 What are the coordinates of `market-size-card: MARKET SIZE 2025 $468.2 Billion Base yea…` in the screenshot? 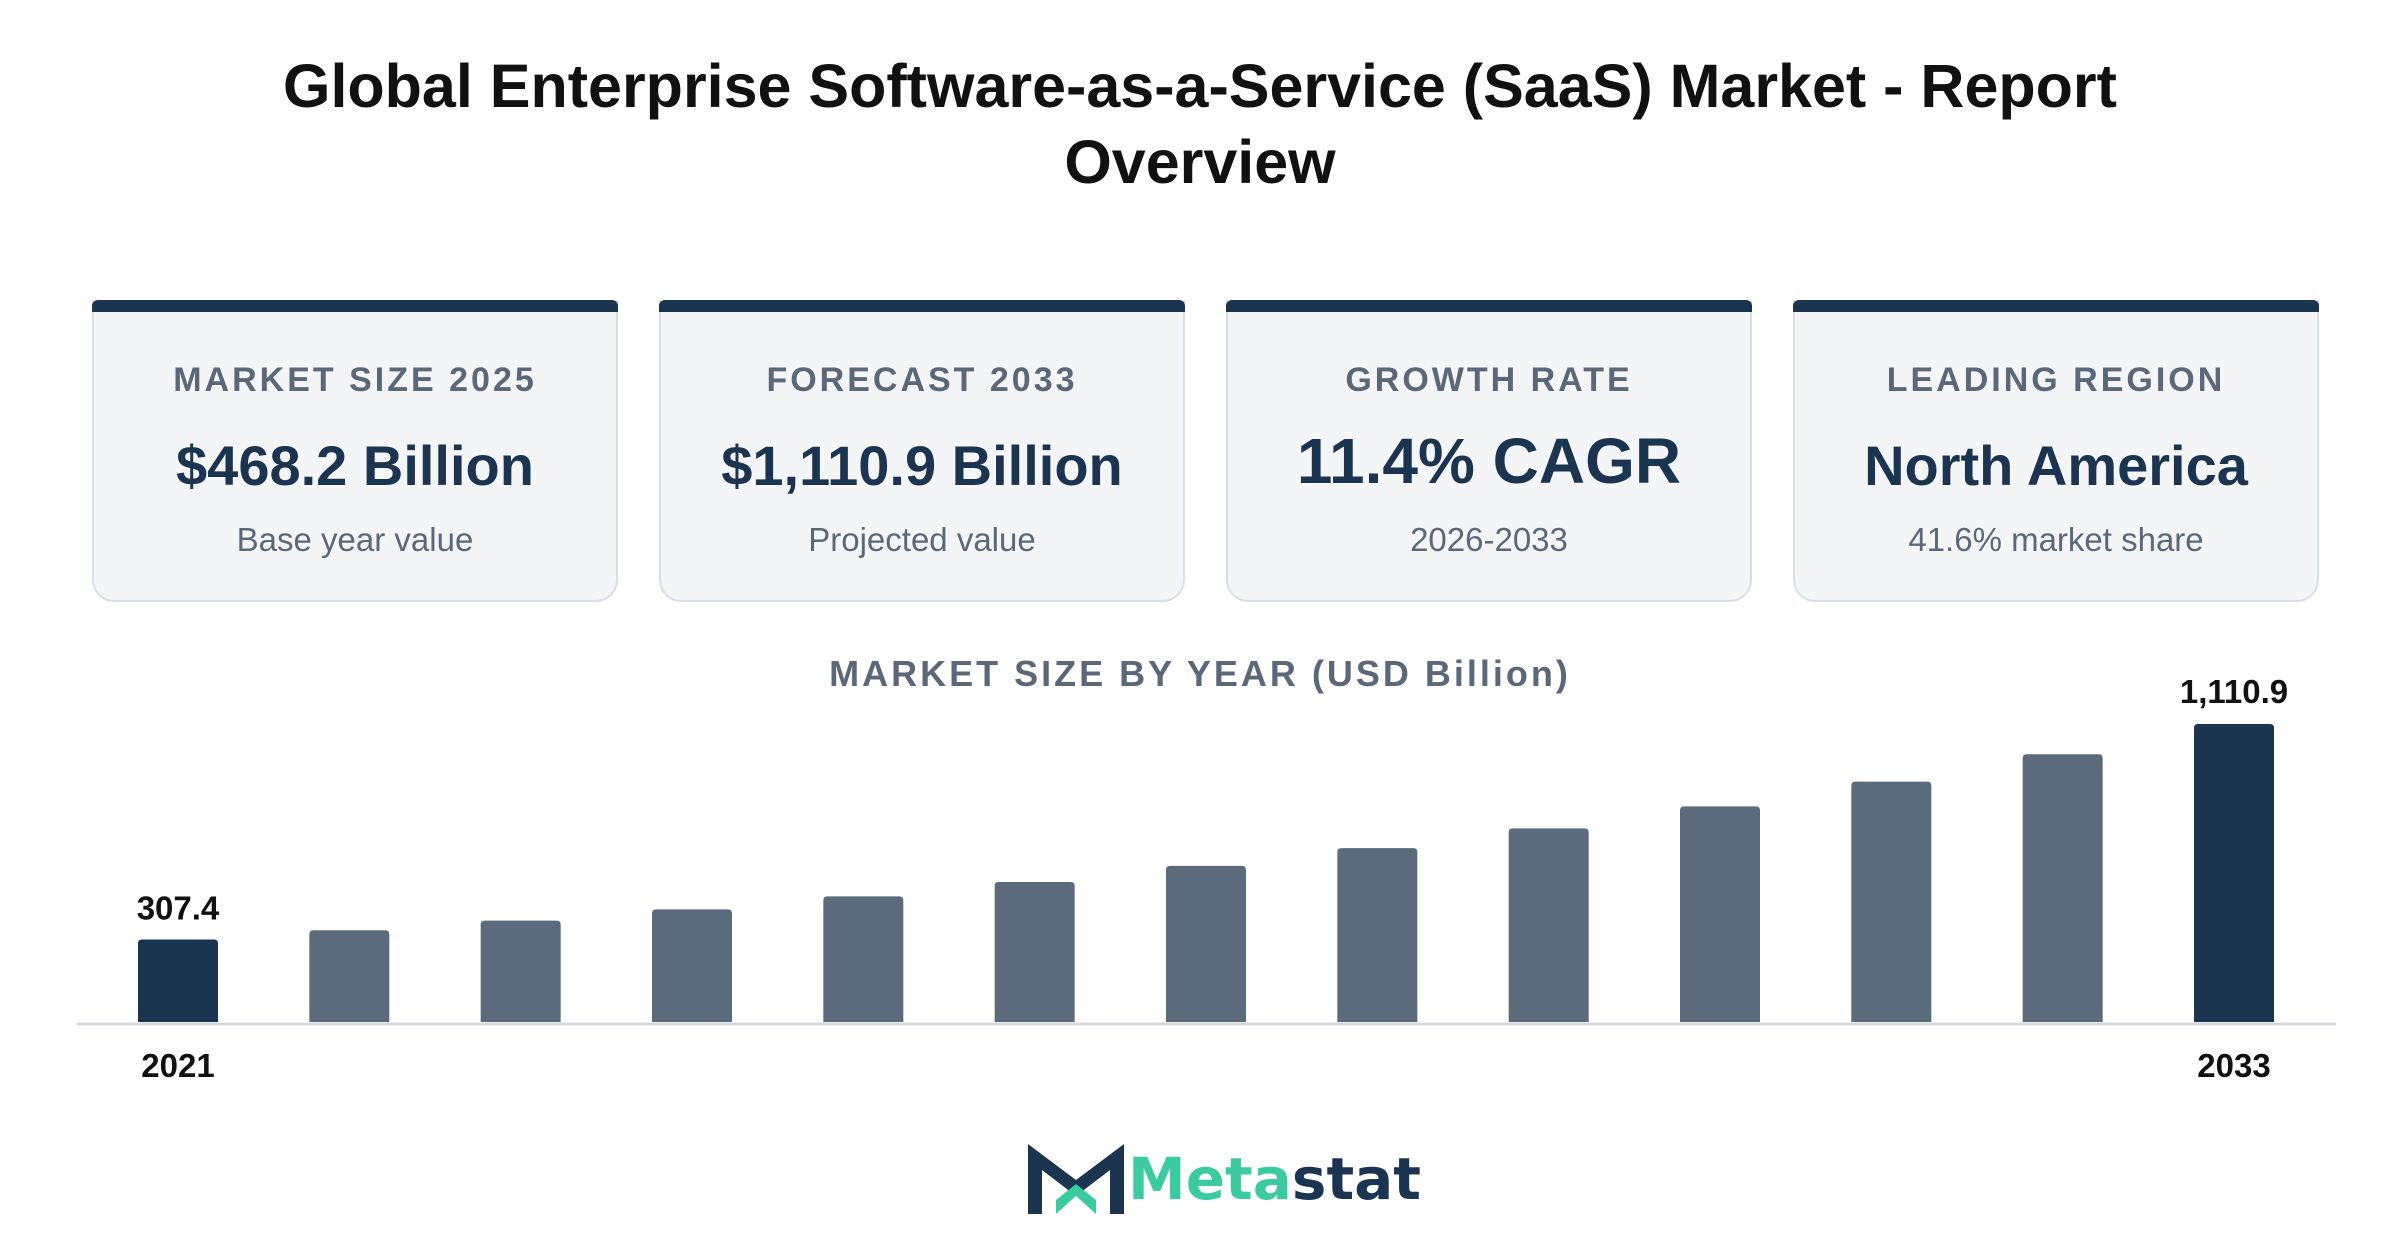 It's located at (355, 451).